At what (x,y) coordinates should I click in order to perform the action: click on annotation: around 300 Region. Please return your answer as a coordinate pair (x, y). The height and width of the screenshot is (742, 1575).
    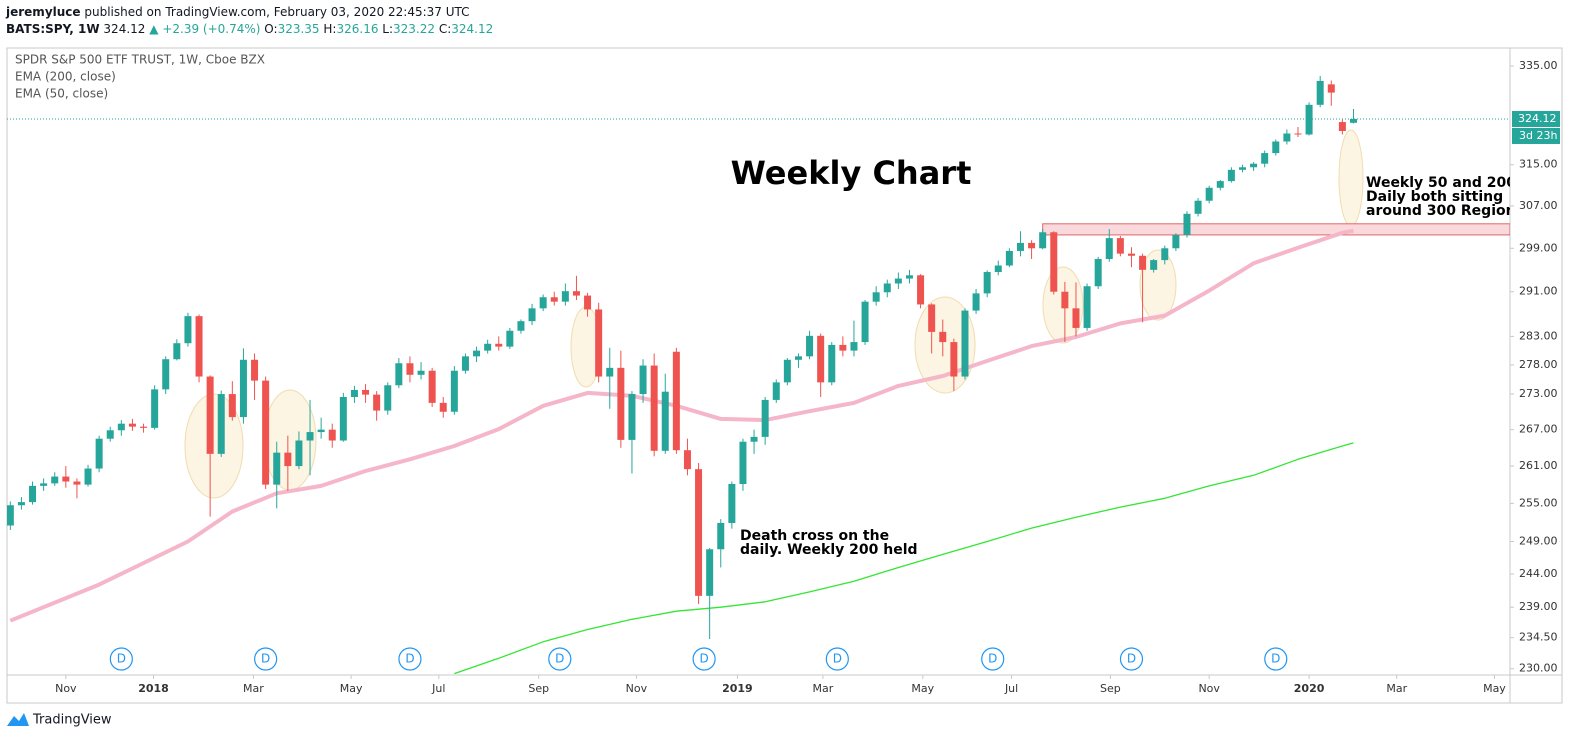
    Looking at the image, I should click on (1441, 211).